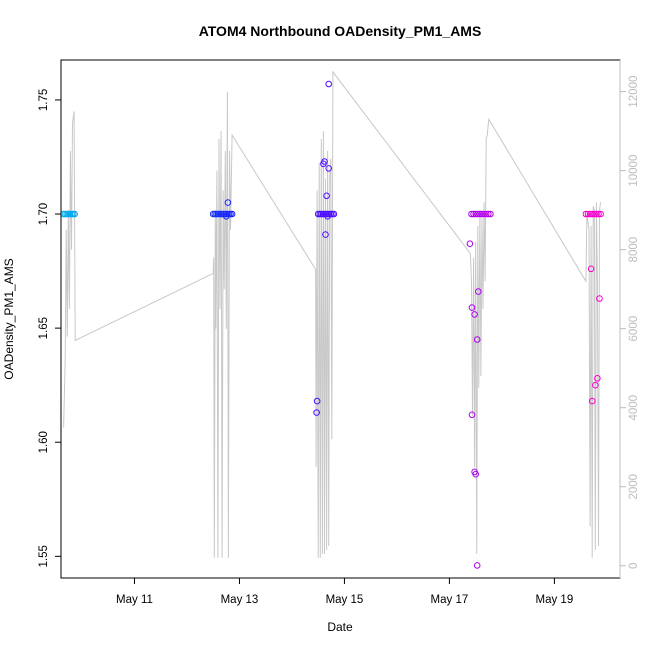  Describe the element at coordinates (555, 600) in the screenshot. I see `bottom-tick-label: May 19` at that location.